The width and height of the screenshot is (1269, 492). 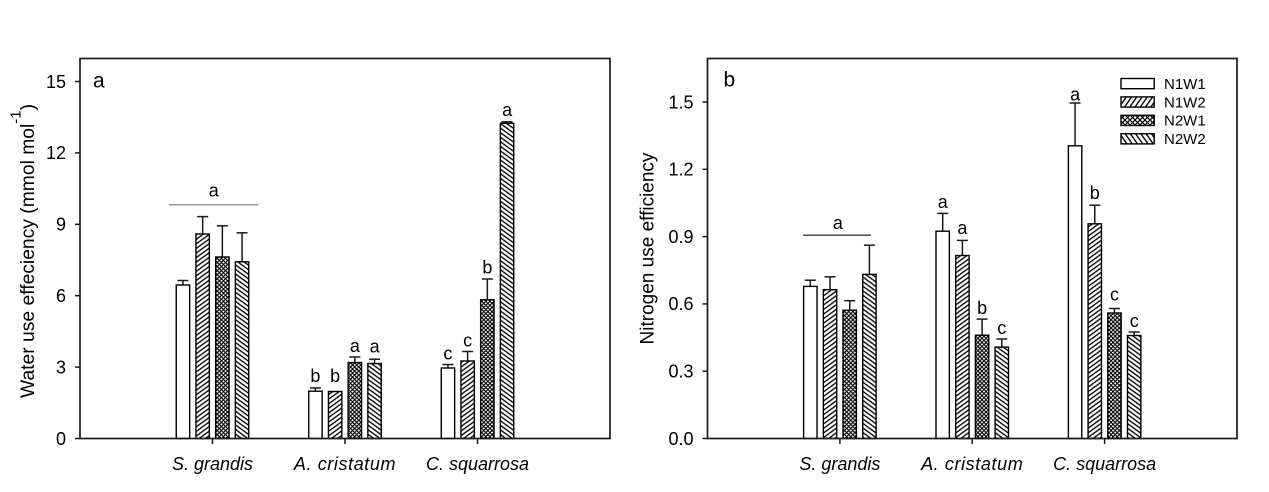 What do you see at coordinates (680, 372) in the screenshot?
I see `svg-text: 0.3` at bounding box center [680, 372].